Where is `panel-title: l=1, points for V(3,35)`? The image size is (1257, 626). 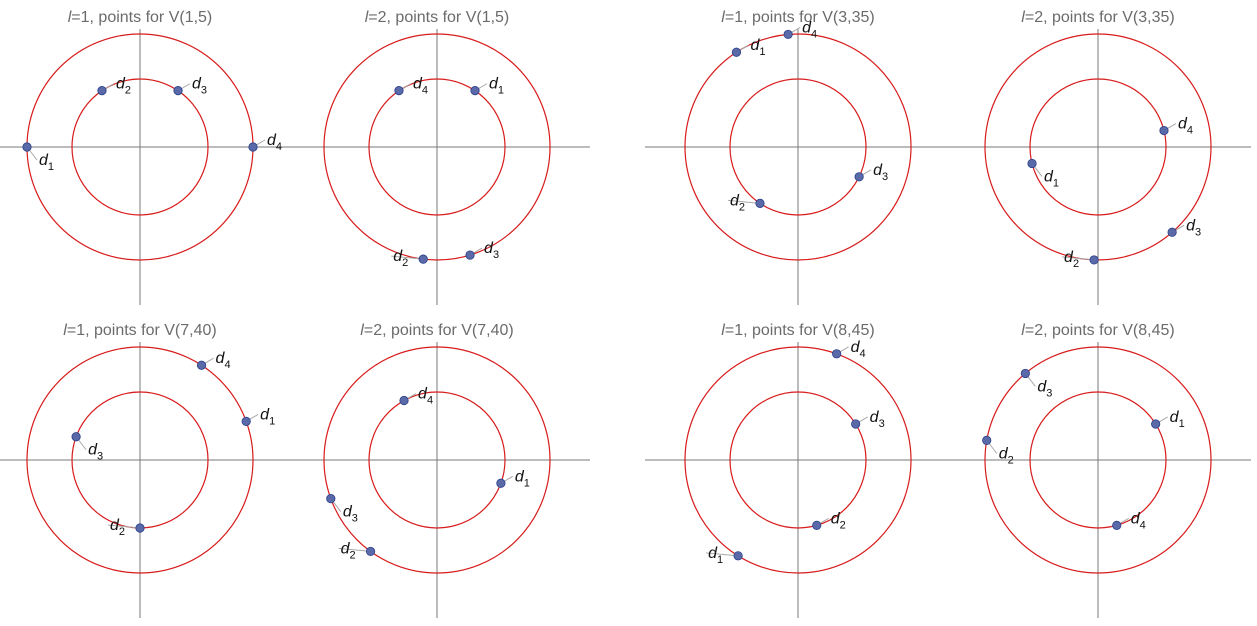
panel-title: l=1, points for V(3,35) is located at coordinates (797, 17).